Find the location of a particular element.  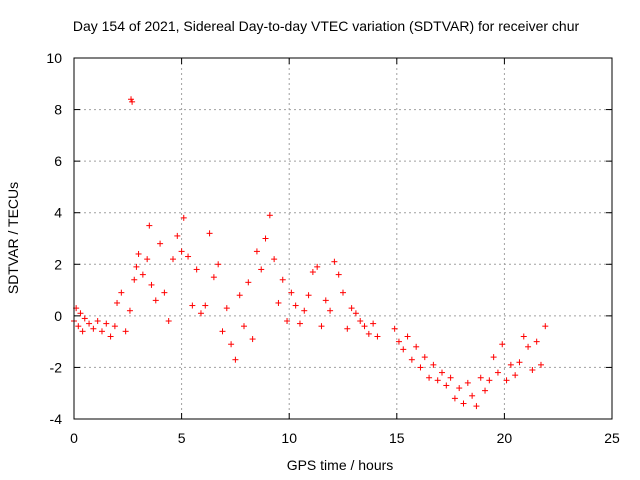

x-tick-label: 5 is located at coordinates (182, 438).